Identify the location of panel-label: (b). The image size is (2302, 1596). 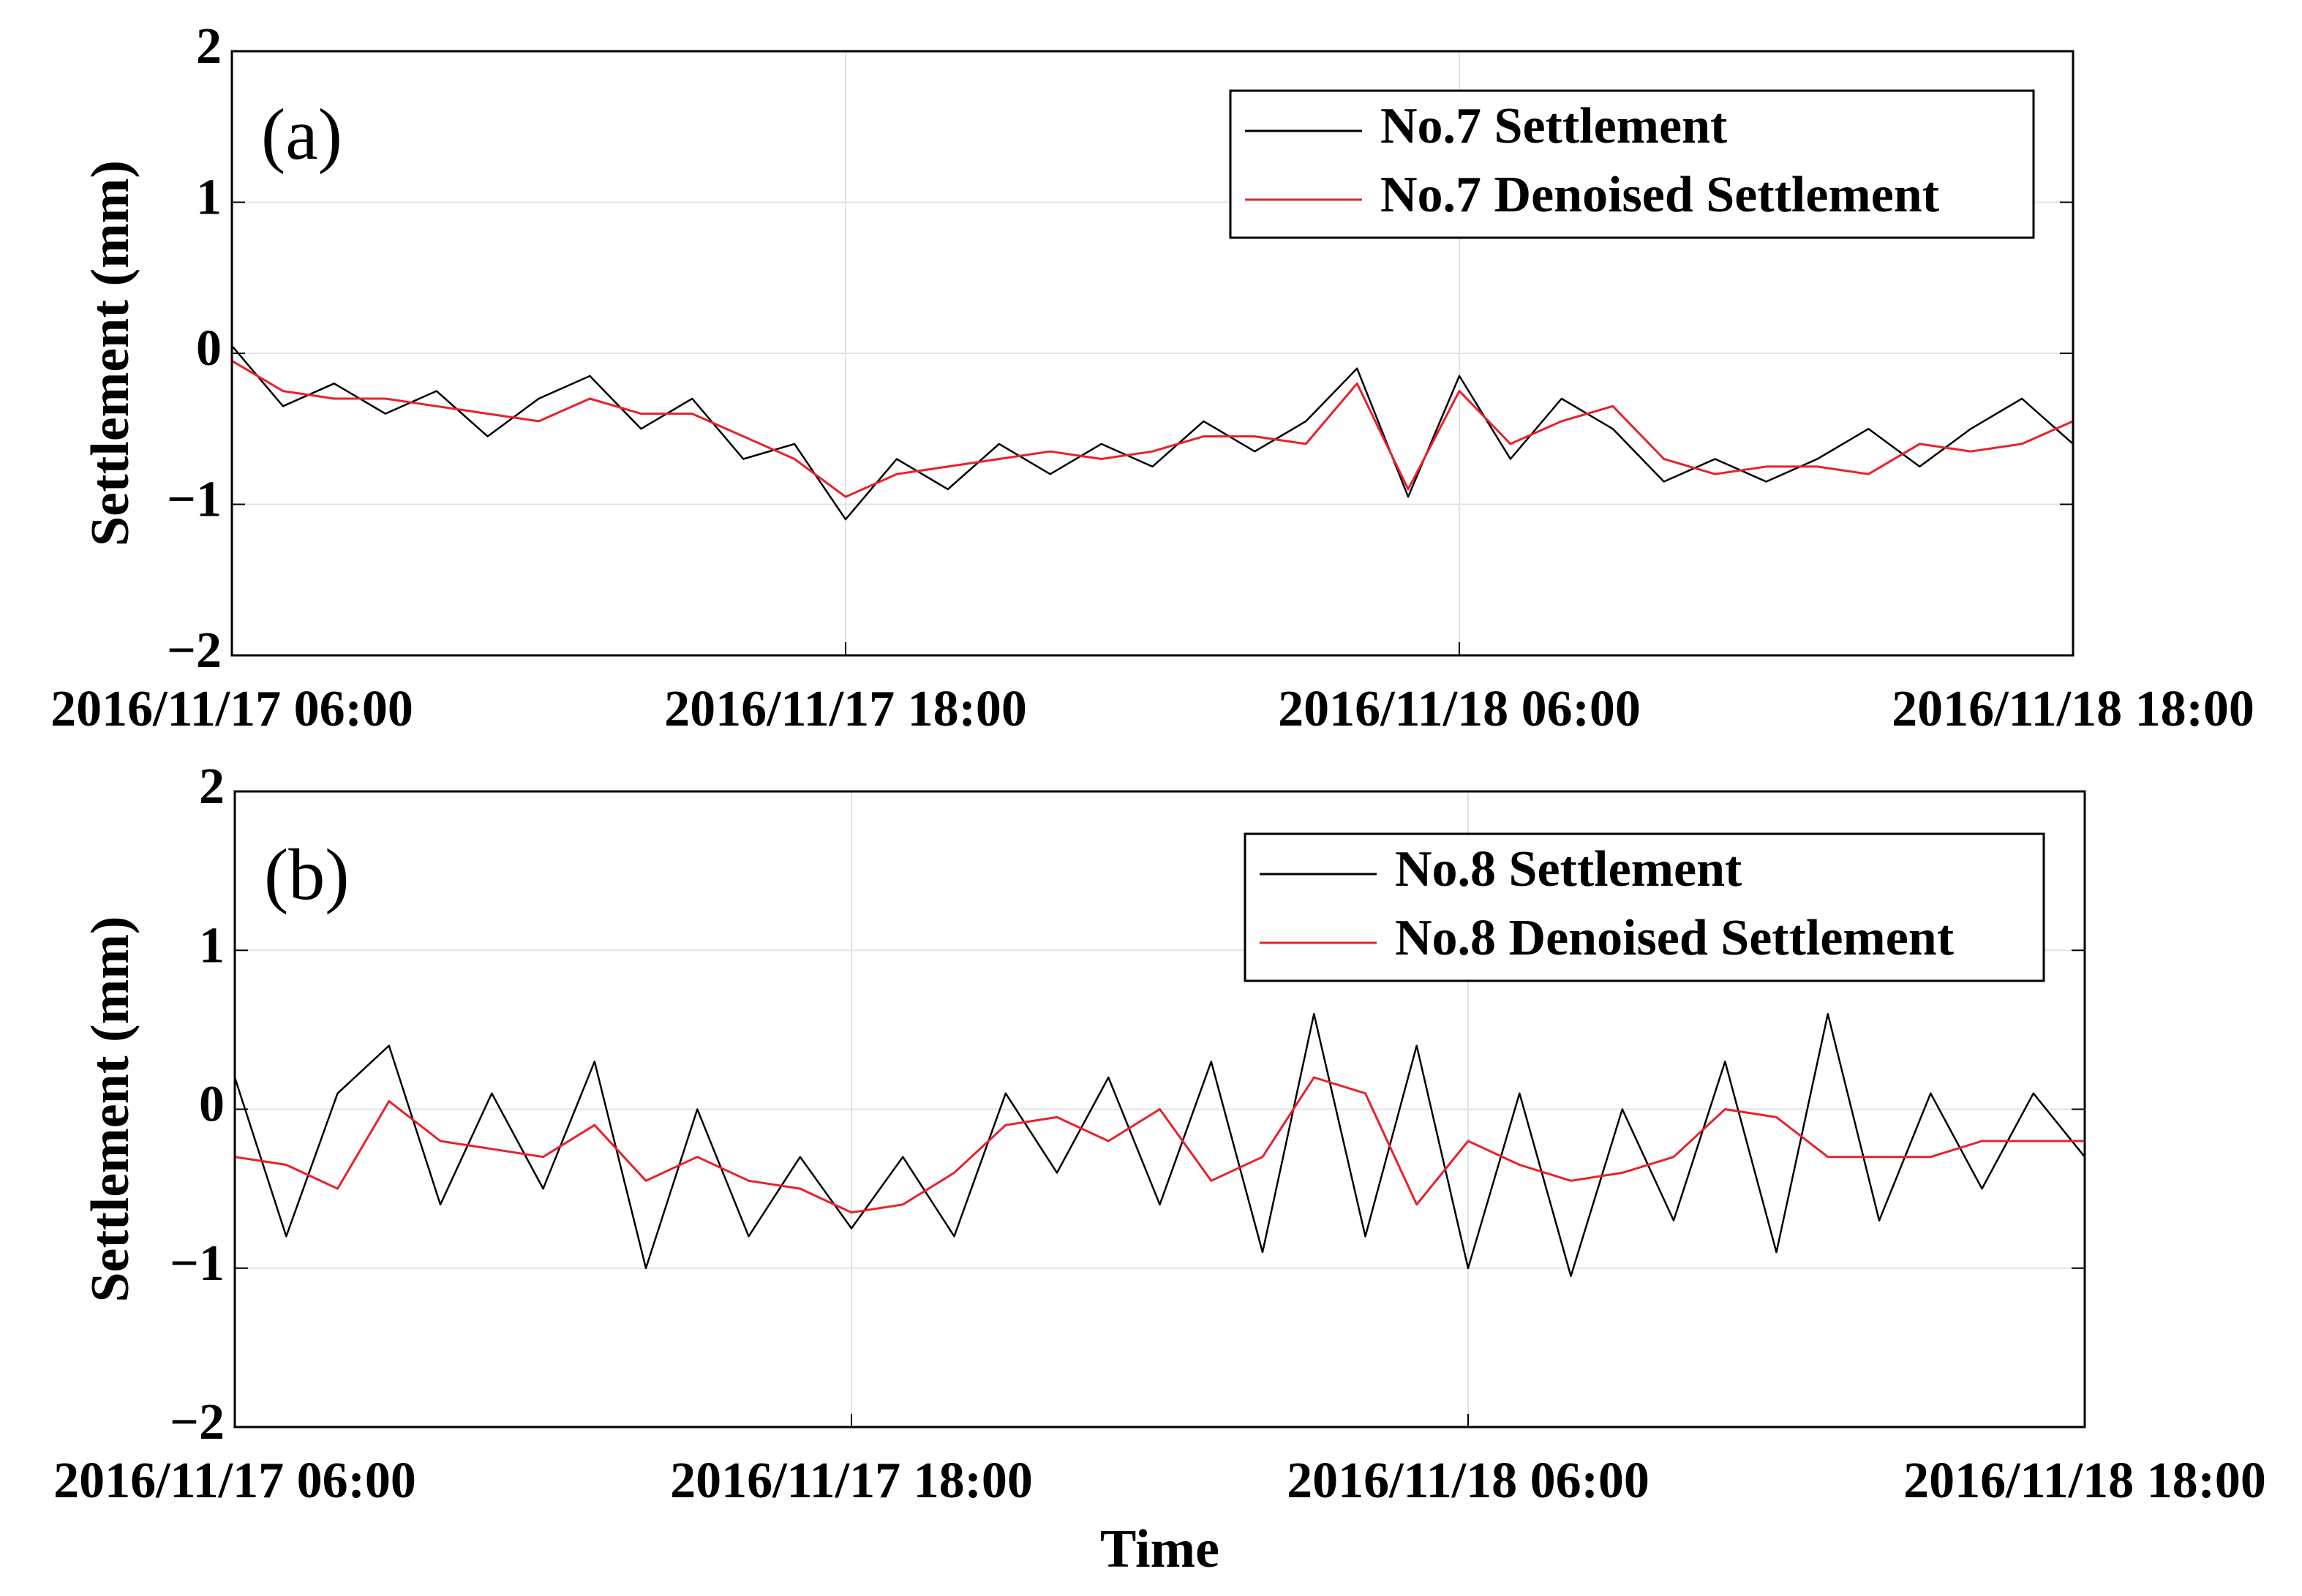
(307, 875).